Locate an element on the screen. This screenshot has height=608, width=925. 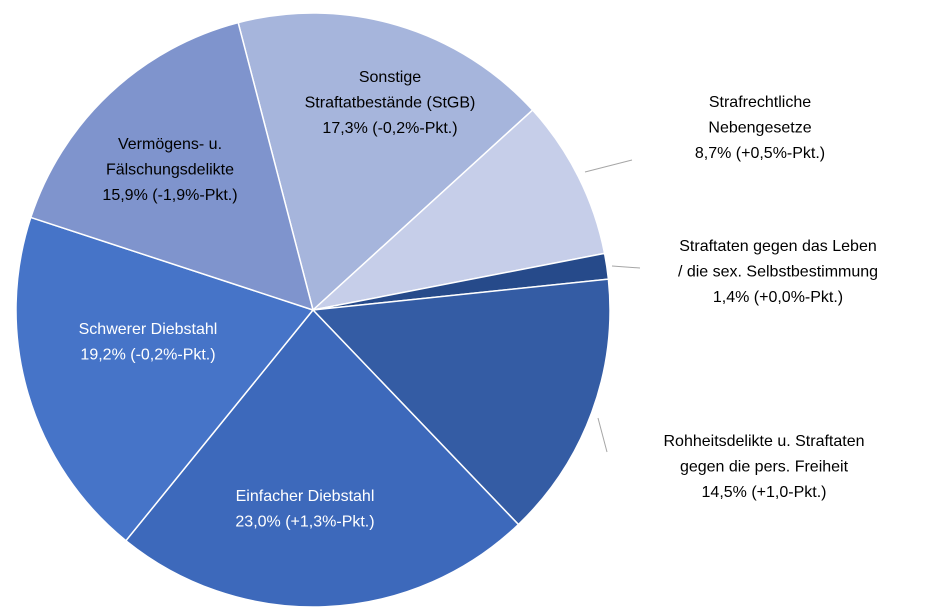
value-label: 8,7% (+0,5%-Pkt.) is located at coordinates (760, 153).